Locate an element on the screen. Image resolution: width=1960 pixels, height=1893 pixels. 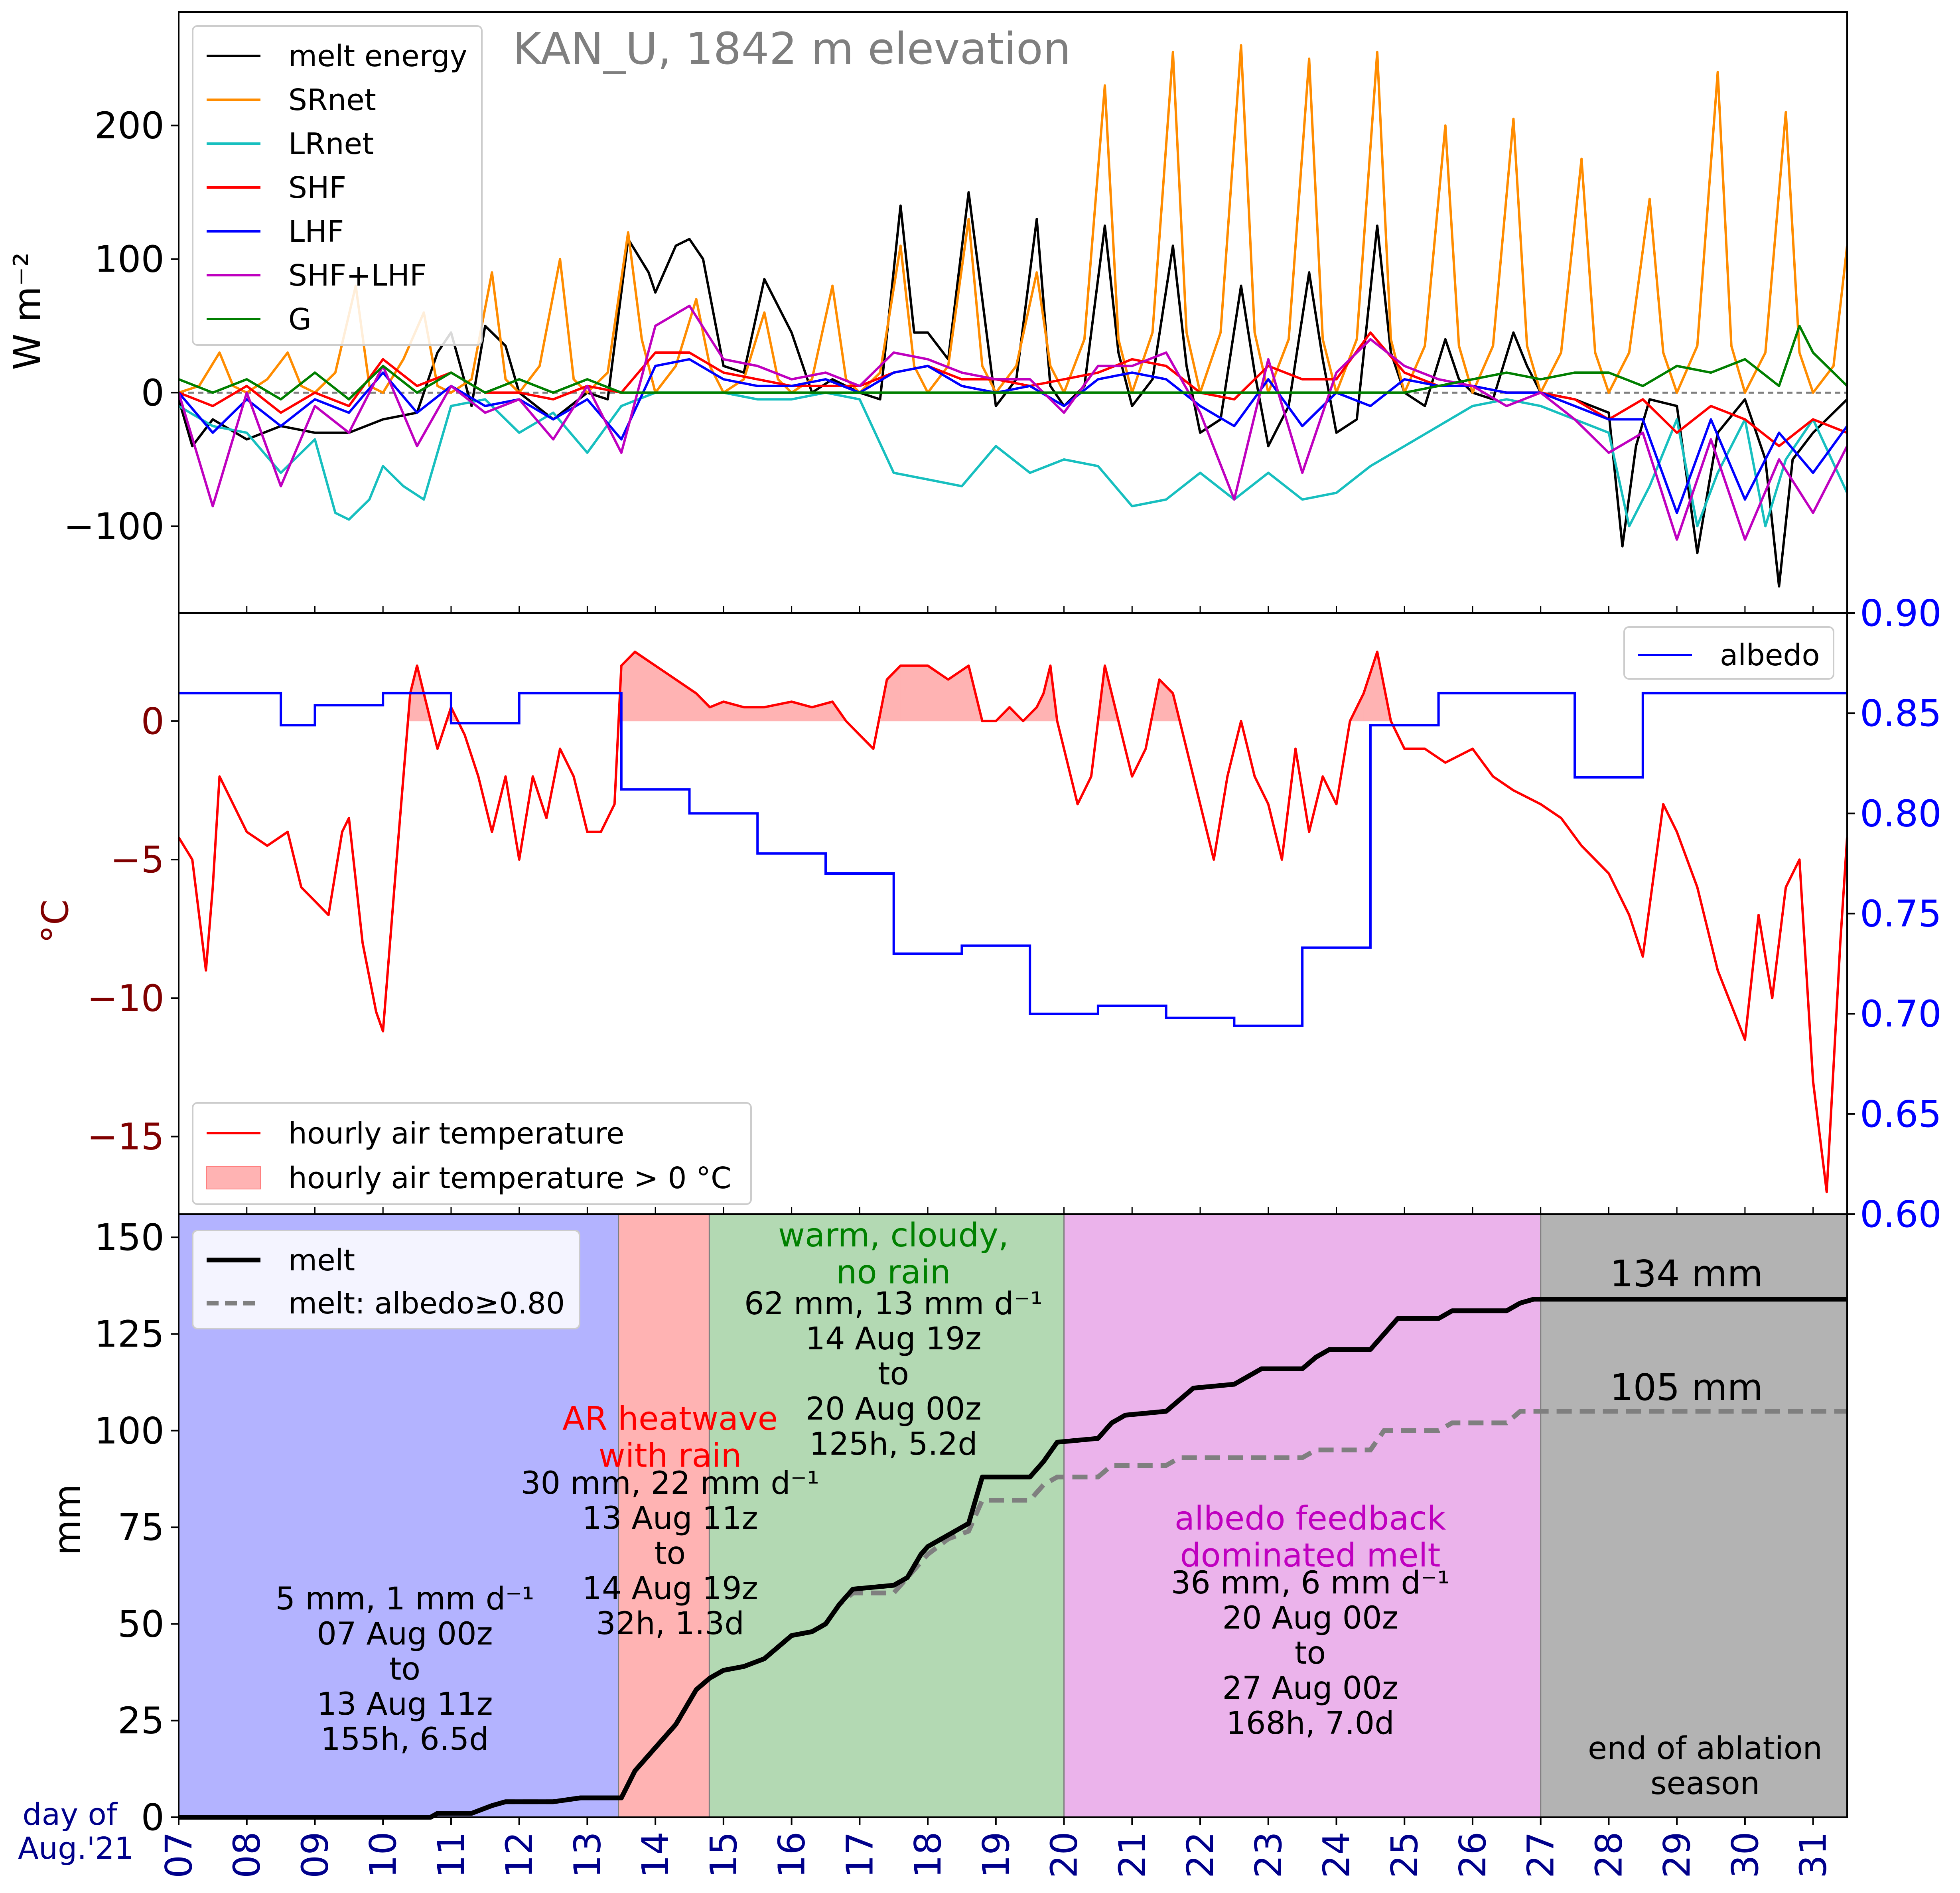
legend-temp-label-1: hourly air temperature > 0 °C is located at coordinates (510, 1178).